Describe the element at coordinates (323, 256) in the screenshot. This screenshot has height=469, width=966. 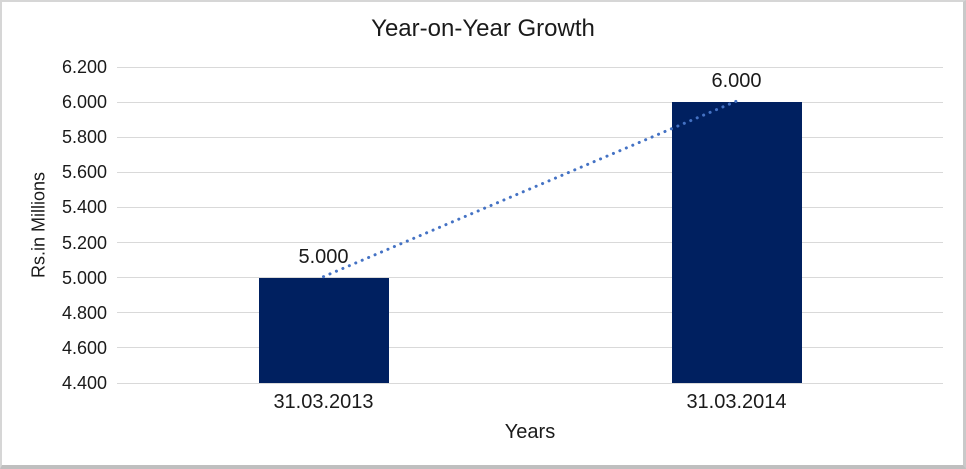
I see `bar-value-label: 5.000` at that location.